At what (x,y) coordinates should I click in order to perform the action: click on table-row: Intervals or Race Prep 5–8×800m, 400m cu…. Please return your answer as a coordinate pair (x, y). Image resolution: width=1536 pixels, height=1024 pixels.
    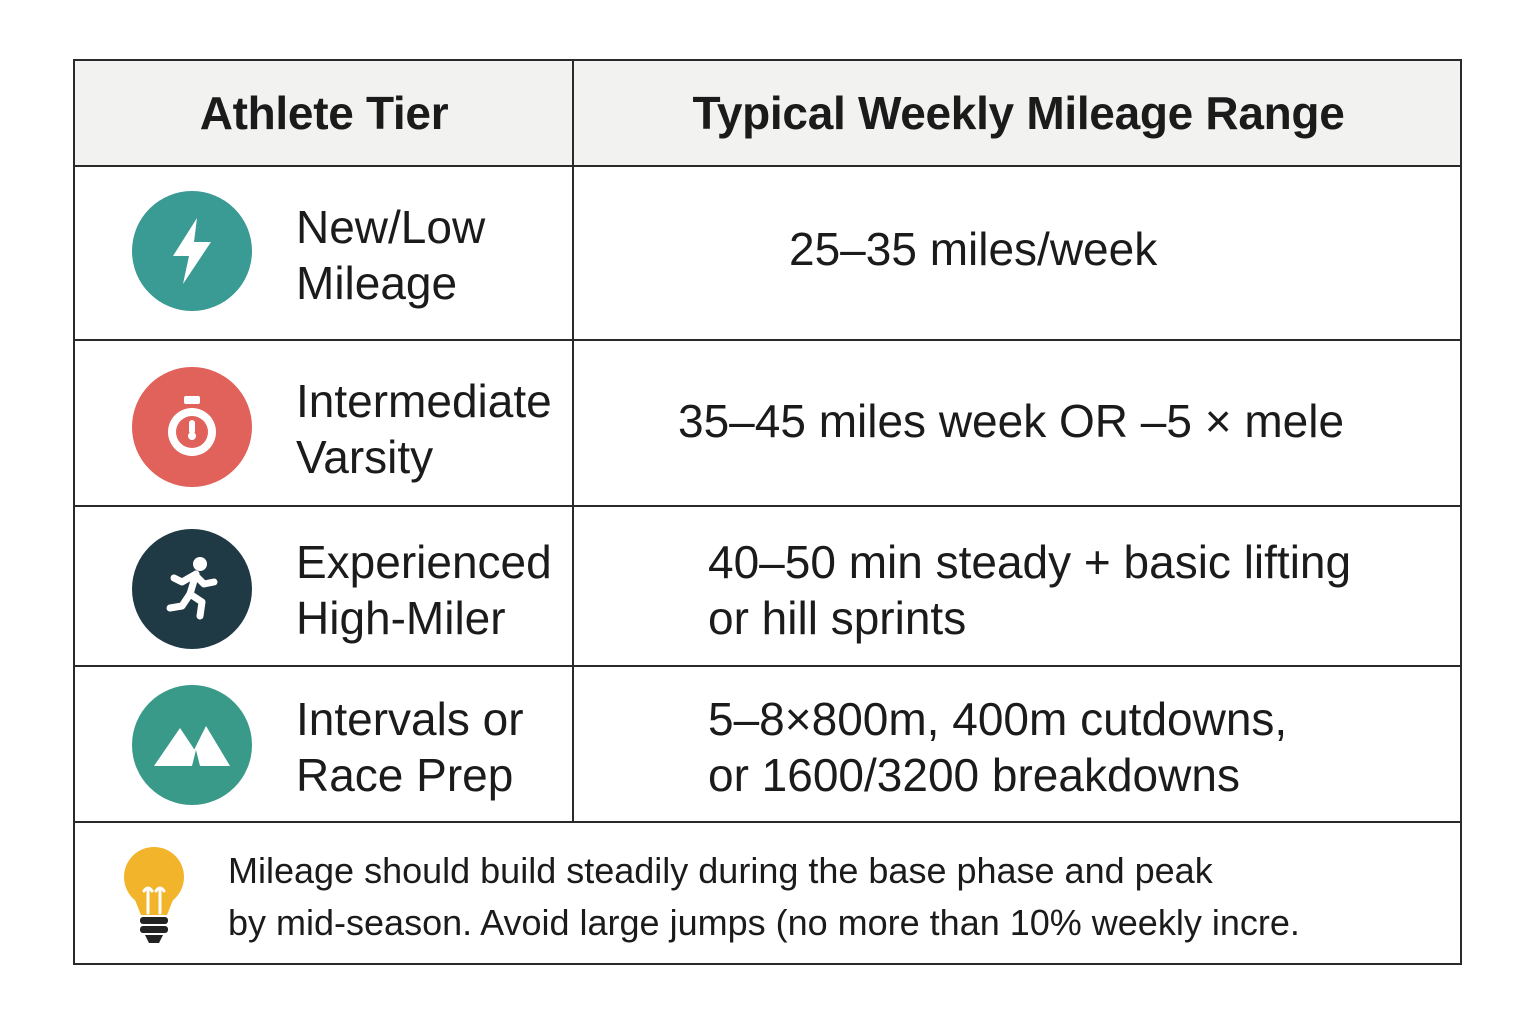
    Looking at the image, I should click on (767, 745).